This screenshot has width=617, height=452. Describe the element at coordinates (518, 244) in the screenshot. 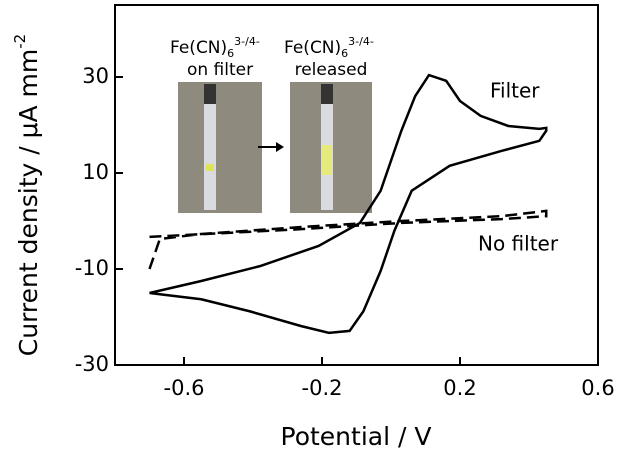

I see `series-label: No filter` at that location.